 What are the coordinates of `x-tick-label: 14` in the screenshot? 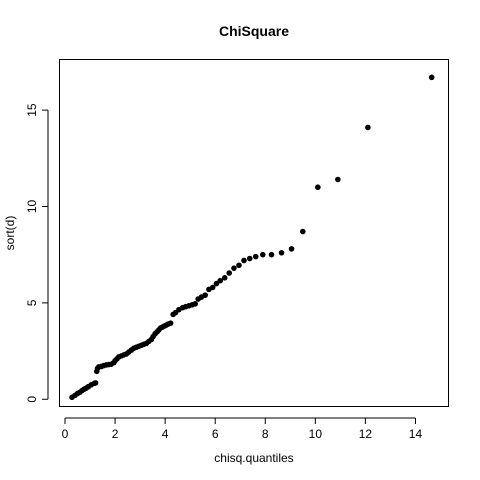 It's located at (416, 434).